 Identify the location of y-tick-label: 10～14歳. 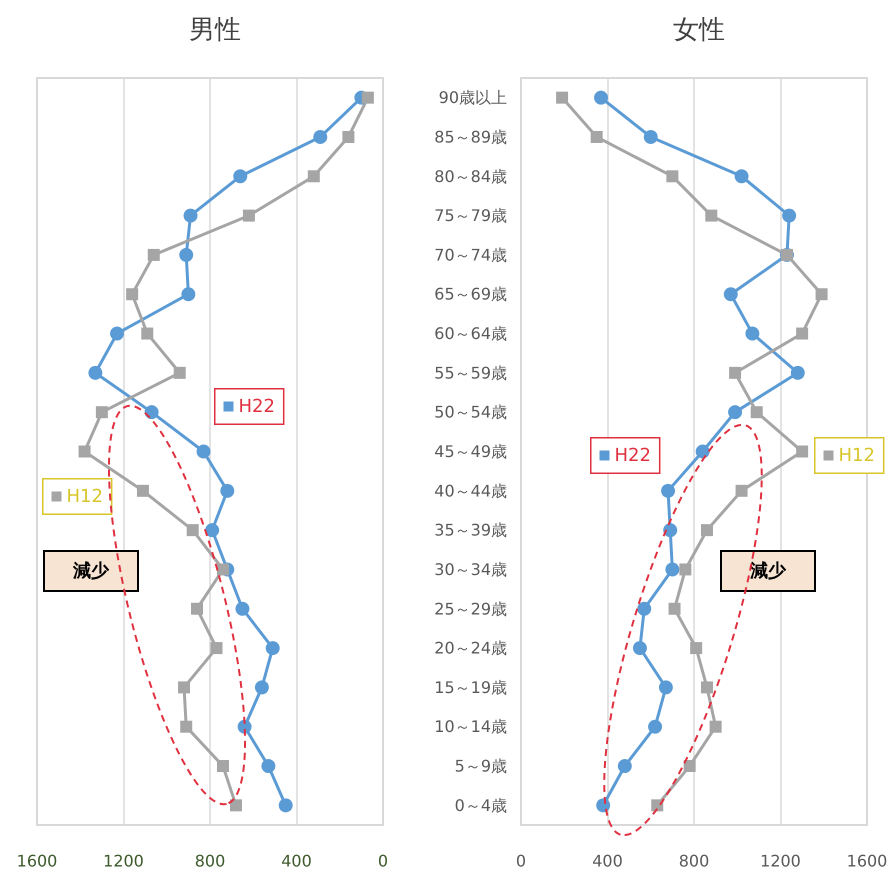
(470, 726).